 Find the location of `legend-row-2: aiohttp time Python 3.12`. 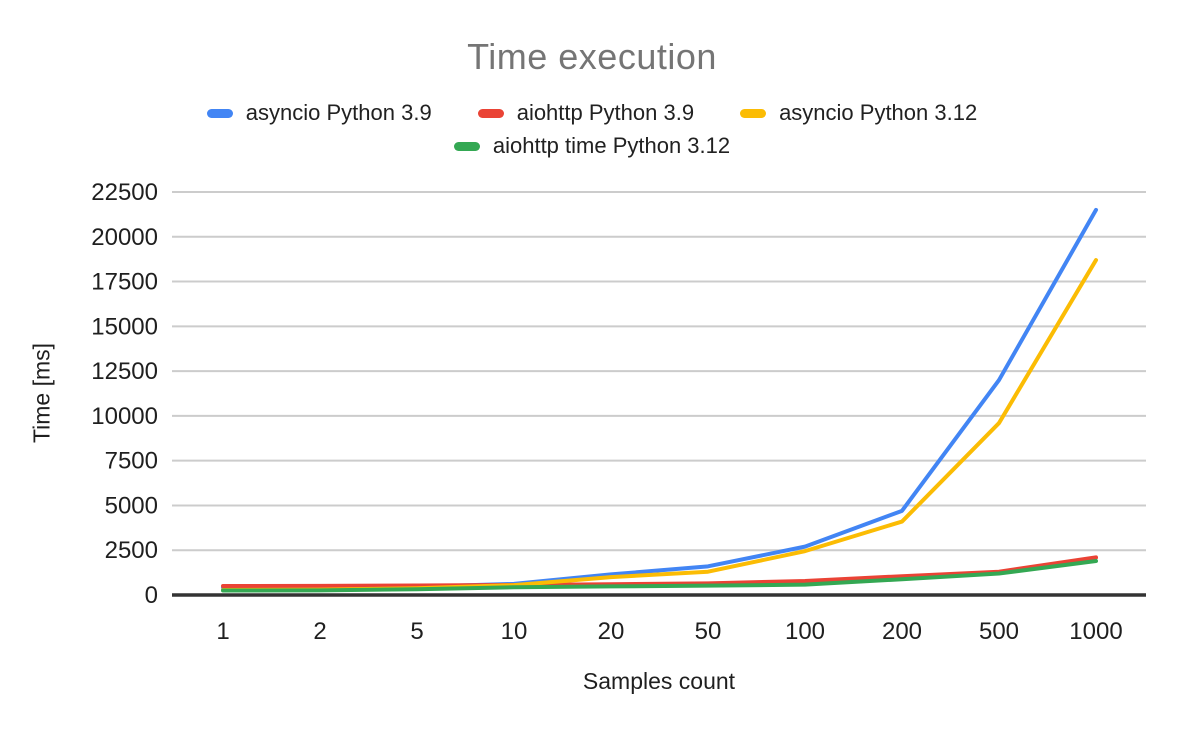

legend-row-2: aiohttp time Python 3.12 is located at coordinates (592, 146).